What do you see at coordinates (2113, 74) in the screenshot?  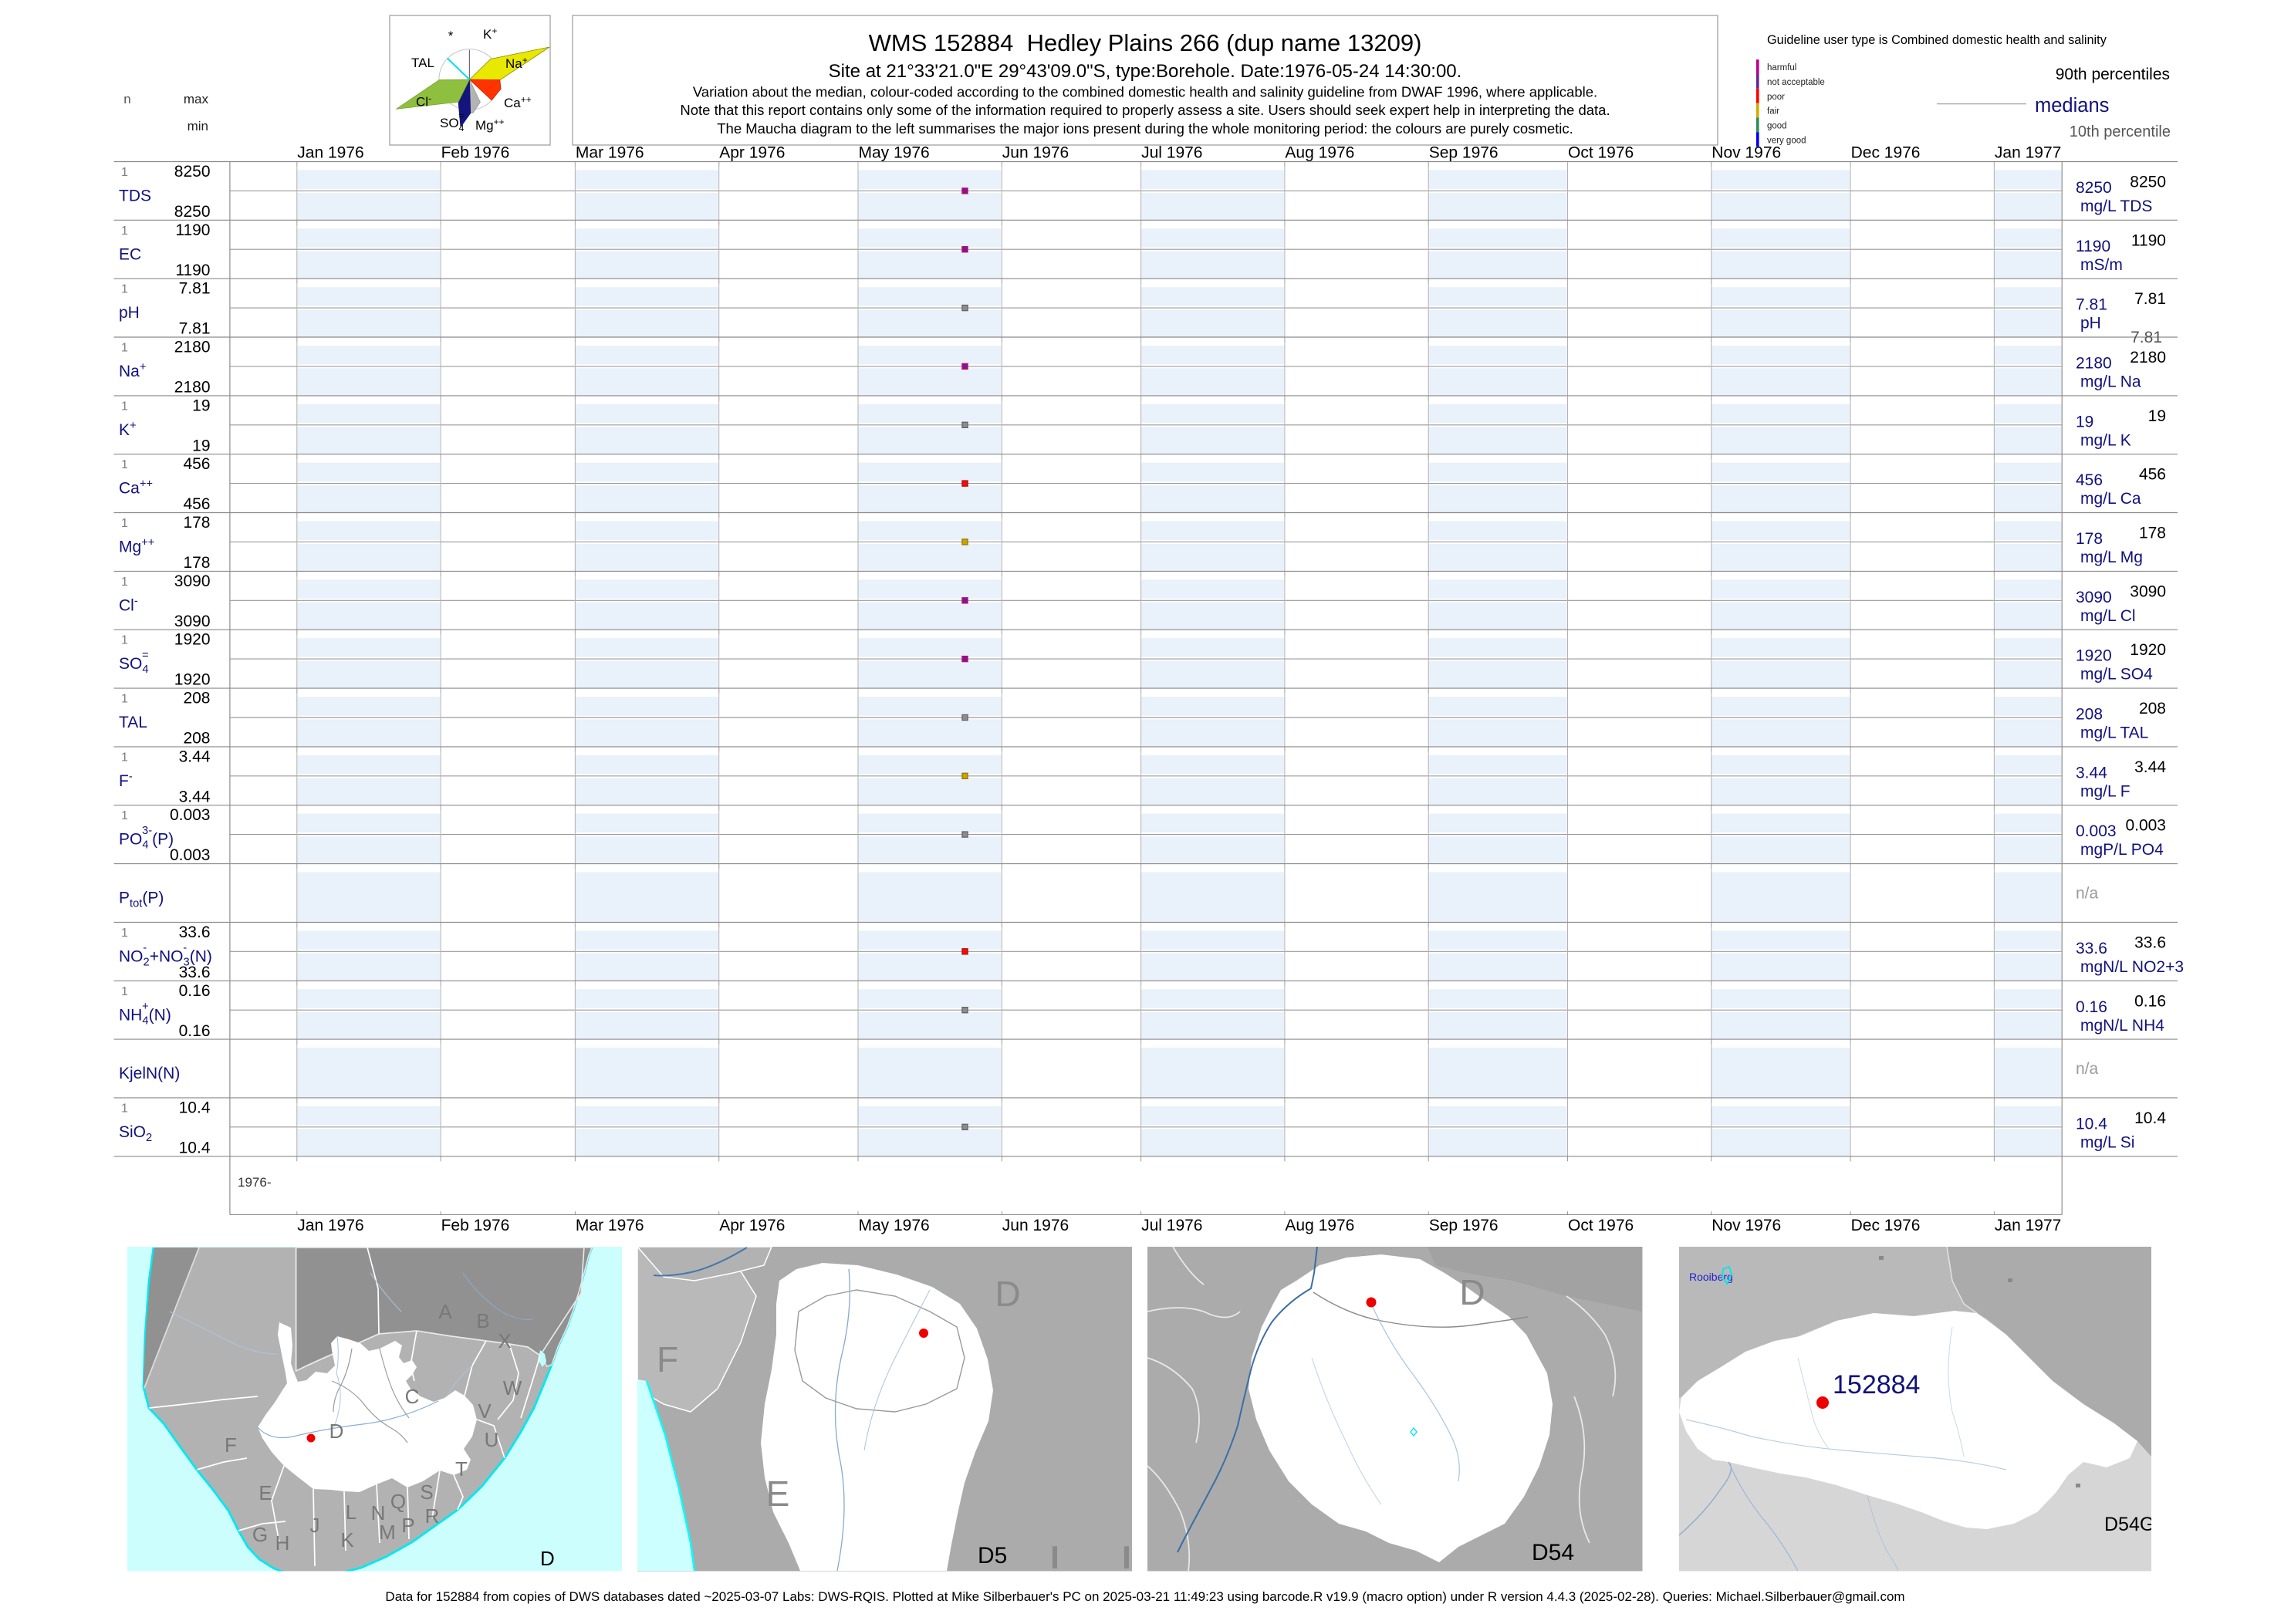 I see `svg-text: 90th percentiles` at bounding box center [2113, 74].